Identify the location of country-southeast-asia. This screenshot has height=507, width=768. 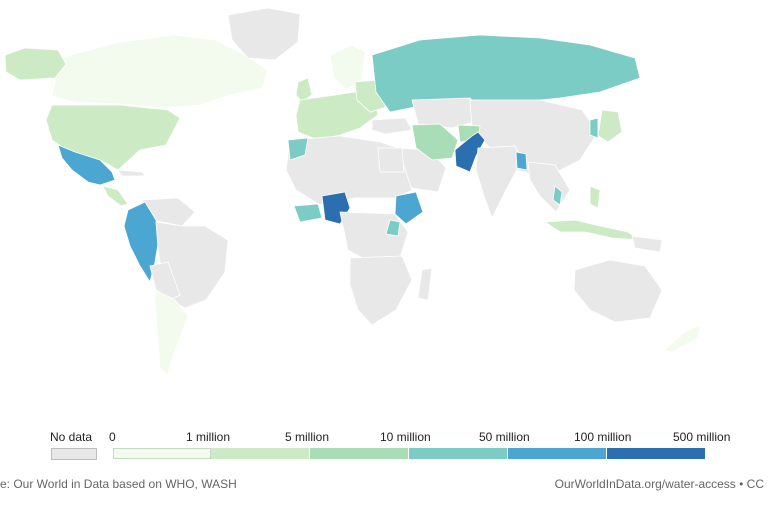
(549, 187).